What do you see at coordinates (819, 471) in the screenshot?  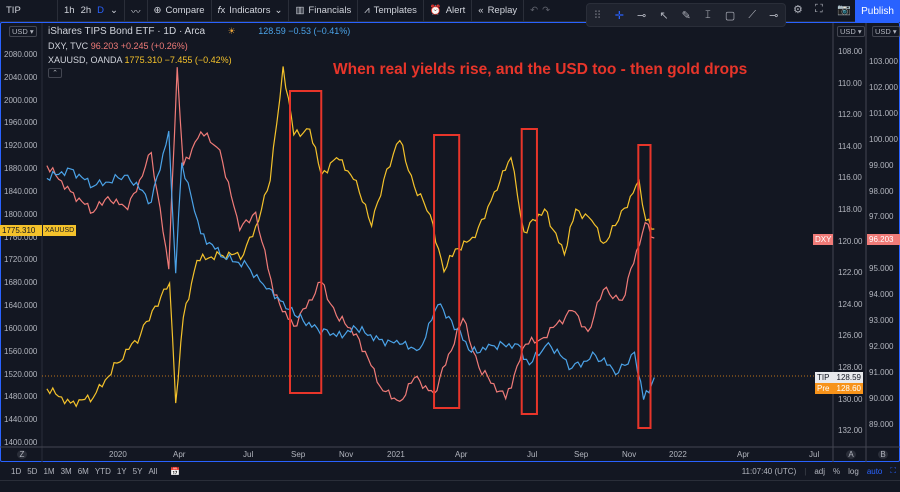 I see `adj-toggle: adj` at bounding box center [819, 471].